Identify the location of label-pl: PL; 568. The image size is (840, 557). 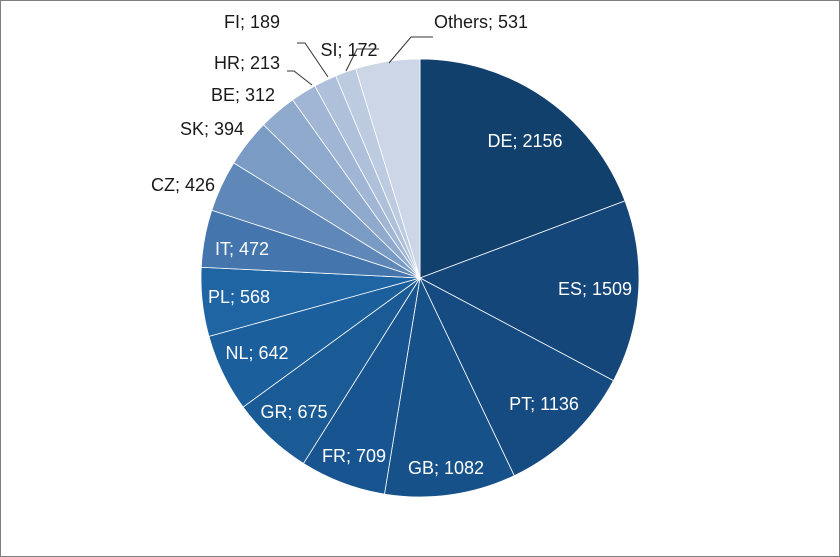
(239, 297).